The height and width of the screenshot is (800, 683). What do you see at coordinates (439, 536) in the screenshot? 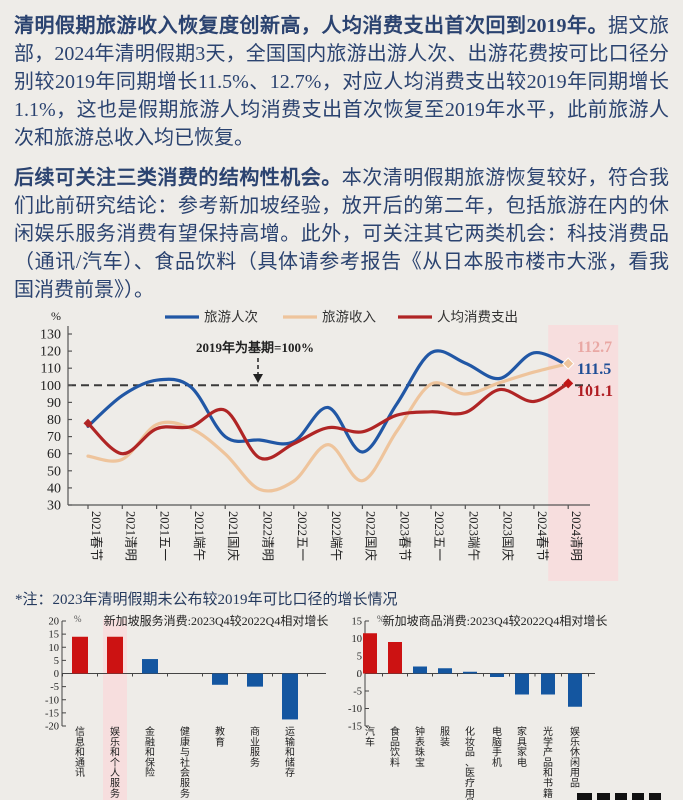
I see `x-axis-label: 2023五一` at bounding box center [439, 536].